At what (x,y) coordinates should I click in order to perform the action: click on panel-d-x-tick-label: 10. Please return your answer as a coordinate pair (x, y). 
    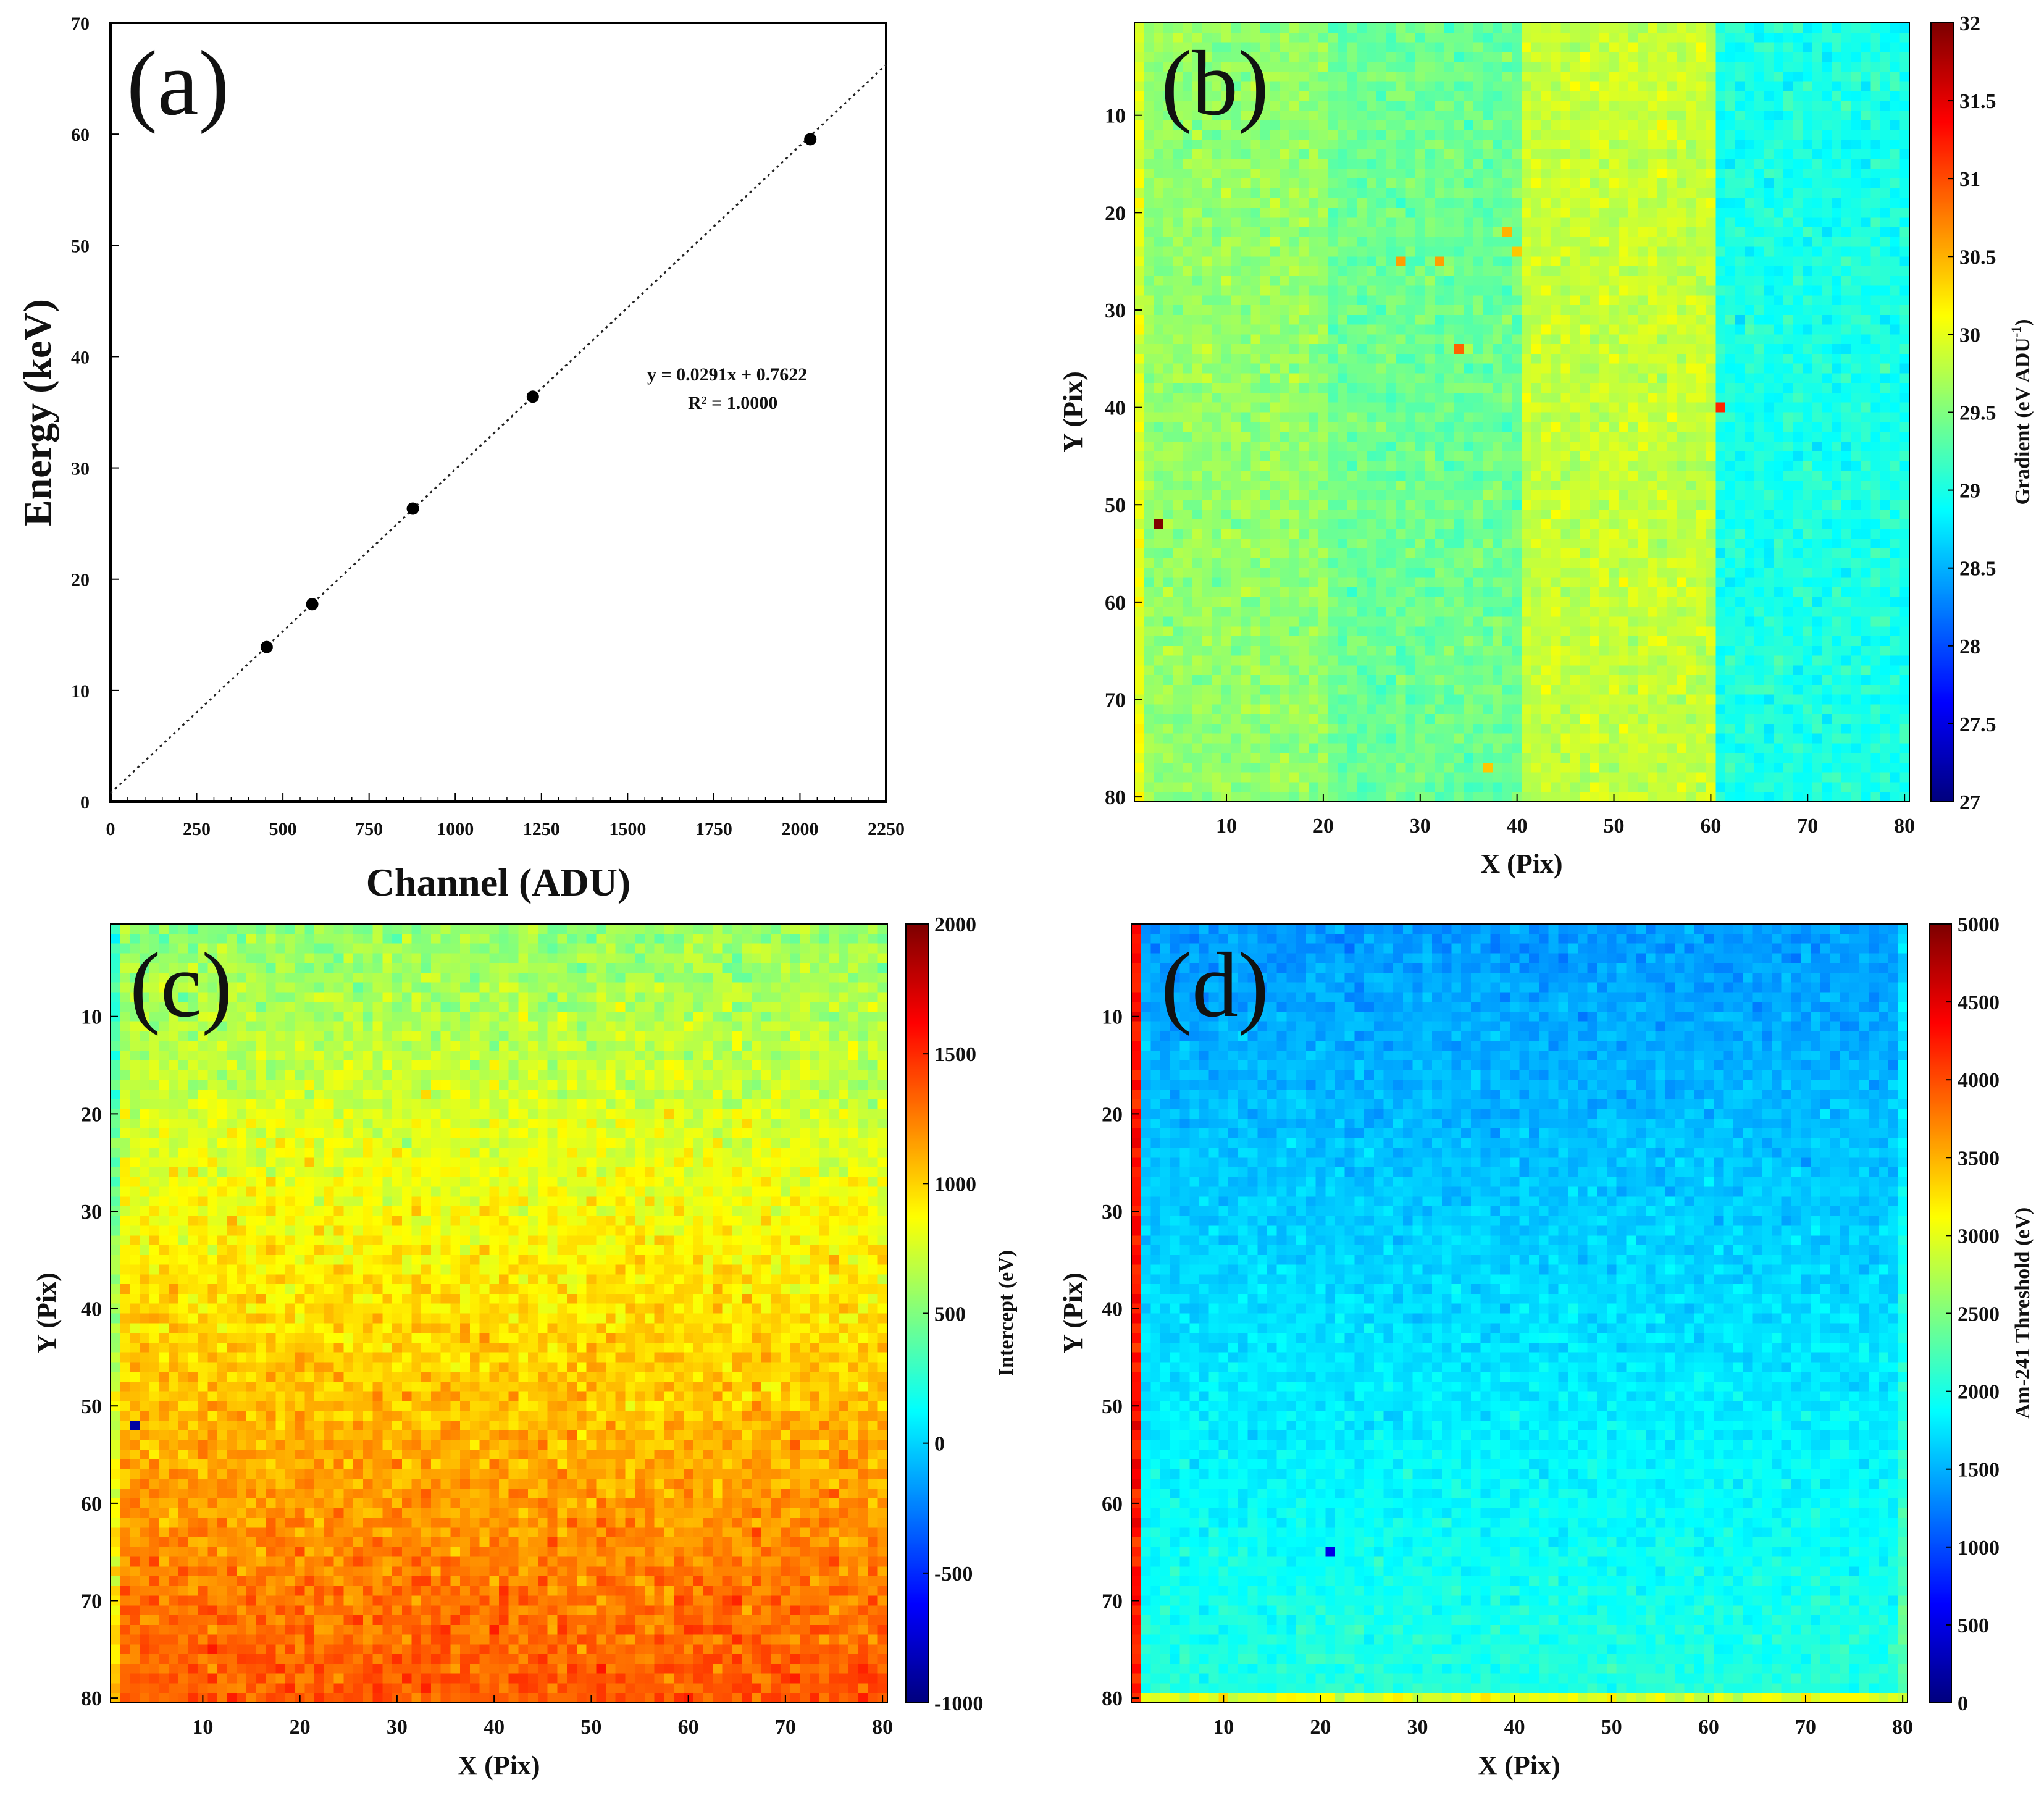
    Looking at the image, I should click on (1223, 1727).